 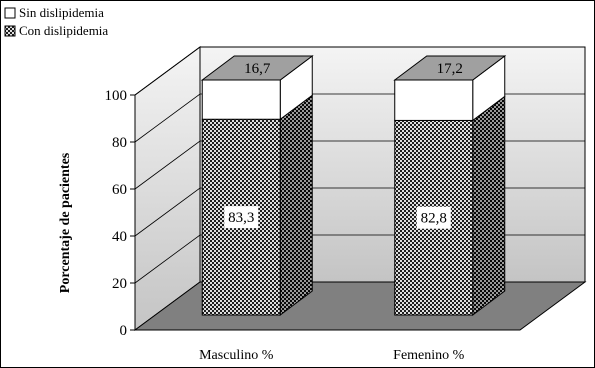 What do you see at coordinates (65, 222) in the screenshot?
I see `y-axis-label: Porcentaje de pacientes` at bounding box center [65, 222].